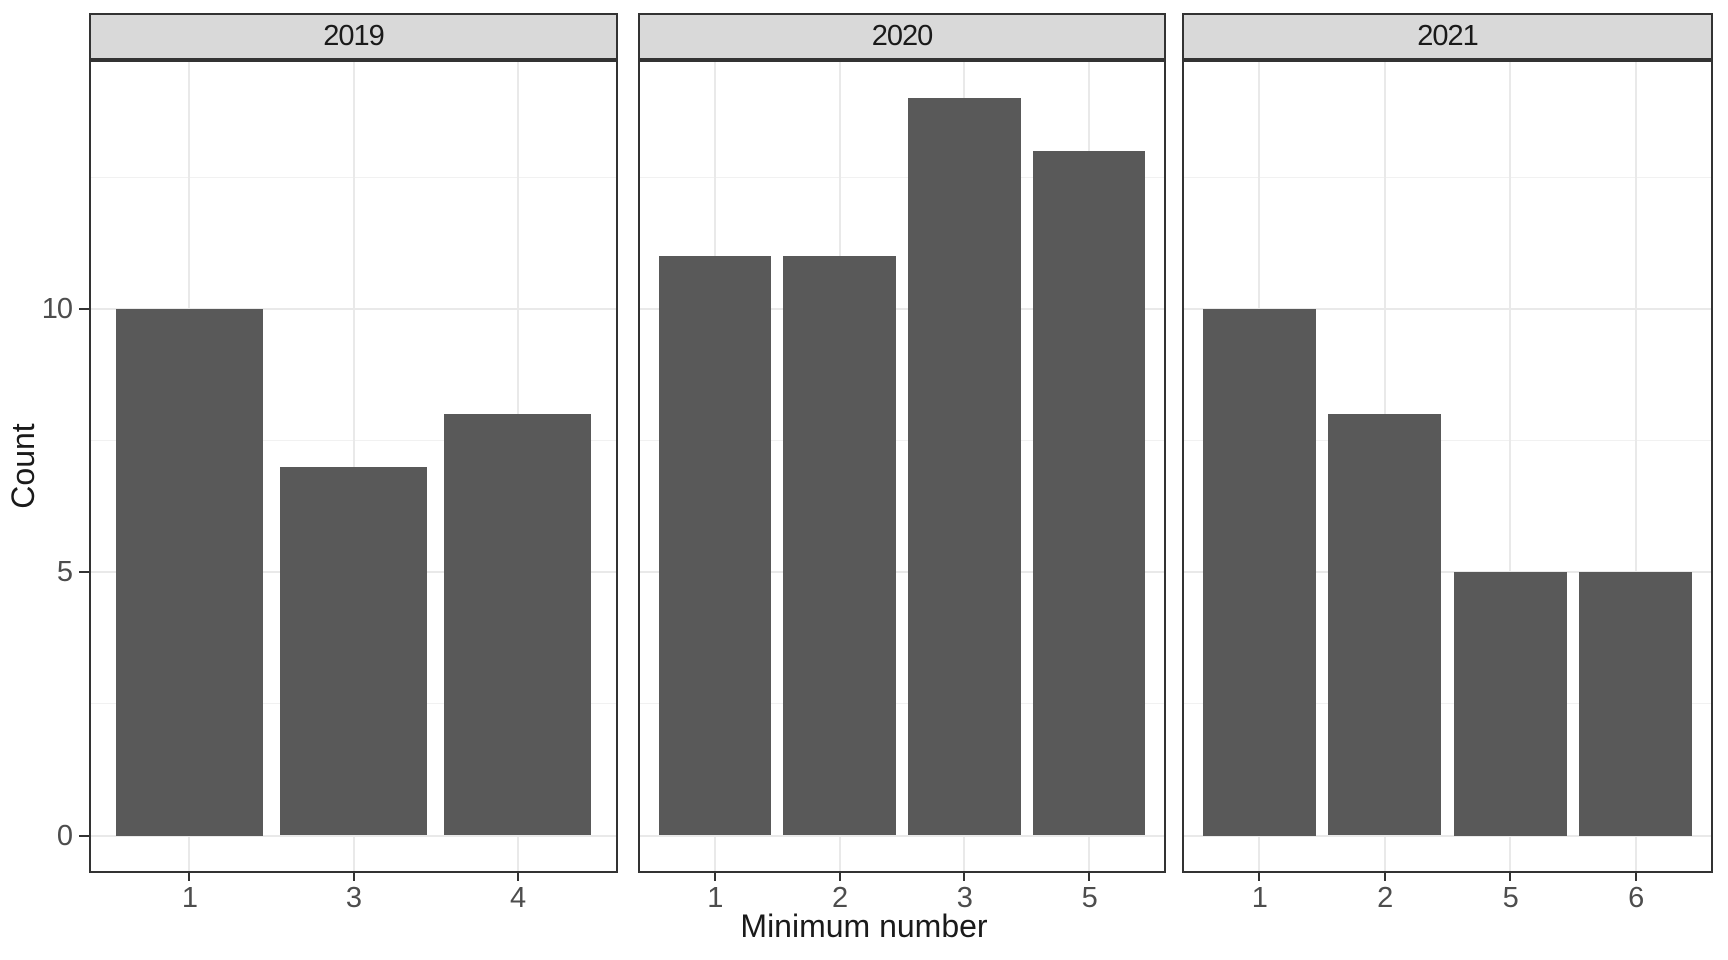  I want to click on y-tick-label: 10, so click(57, 309).